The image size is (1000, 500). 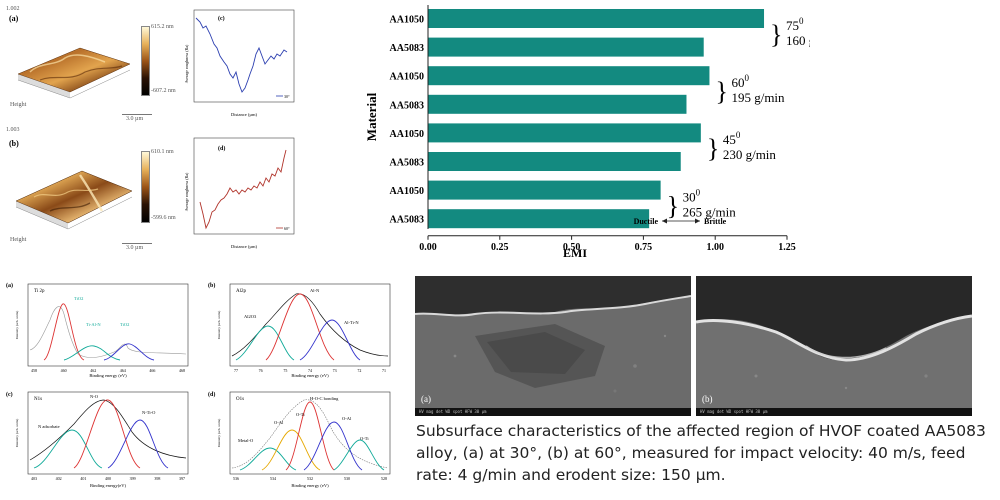 I want to click on xps-c-title: N1s, so click(x=38, y=399).